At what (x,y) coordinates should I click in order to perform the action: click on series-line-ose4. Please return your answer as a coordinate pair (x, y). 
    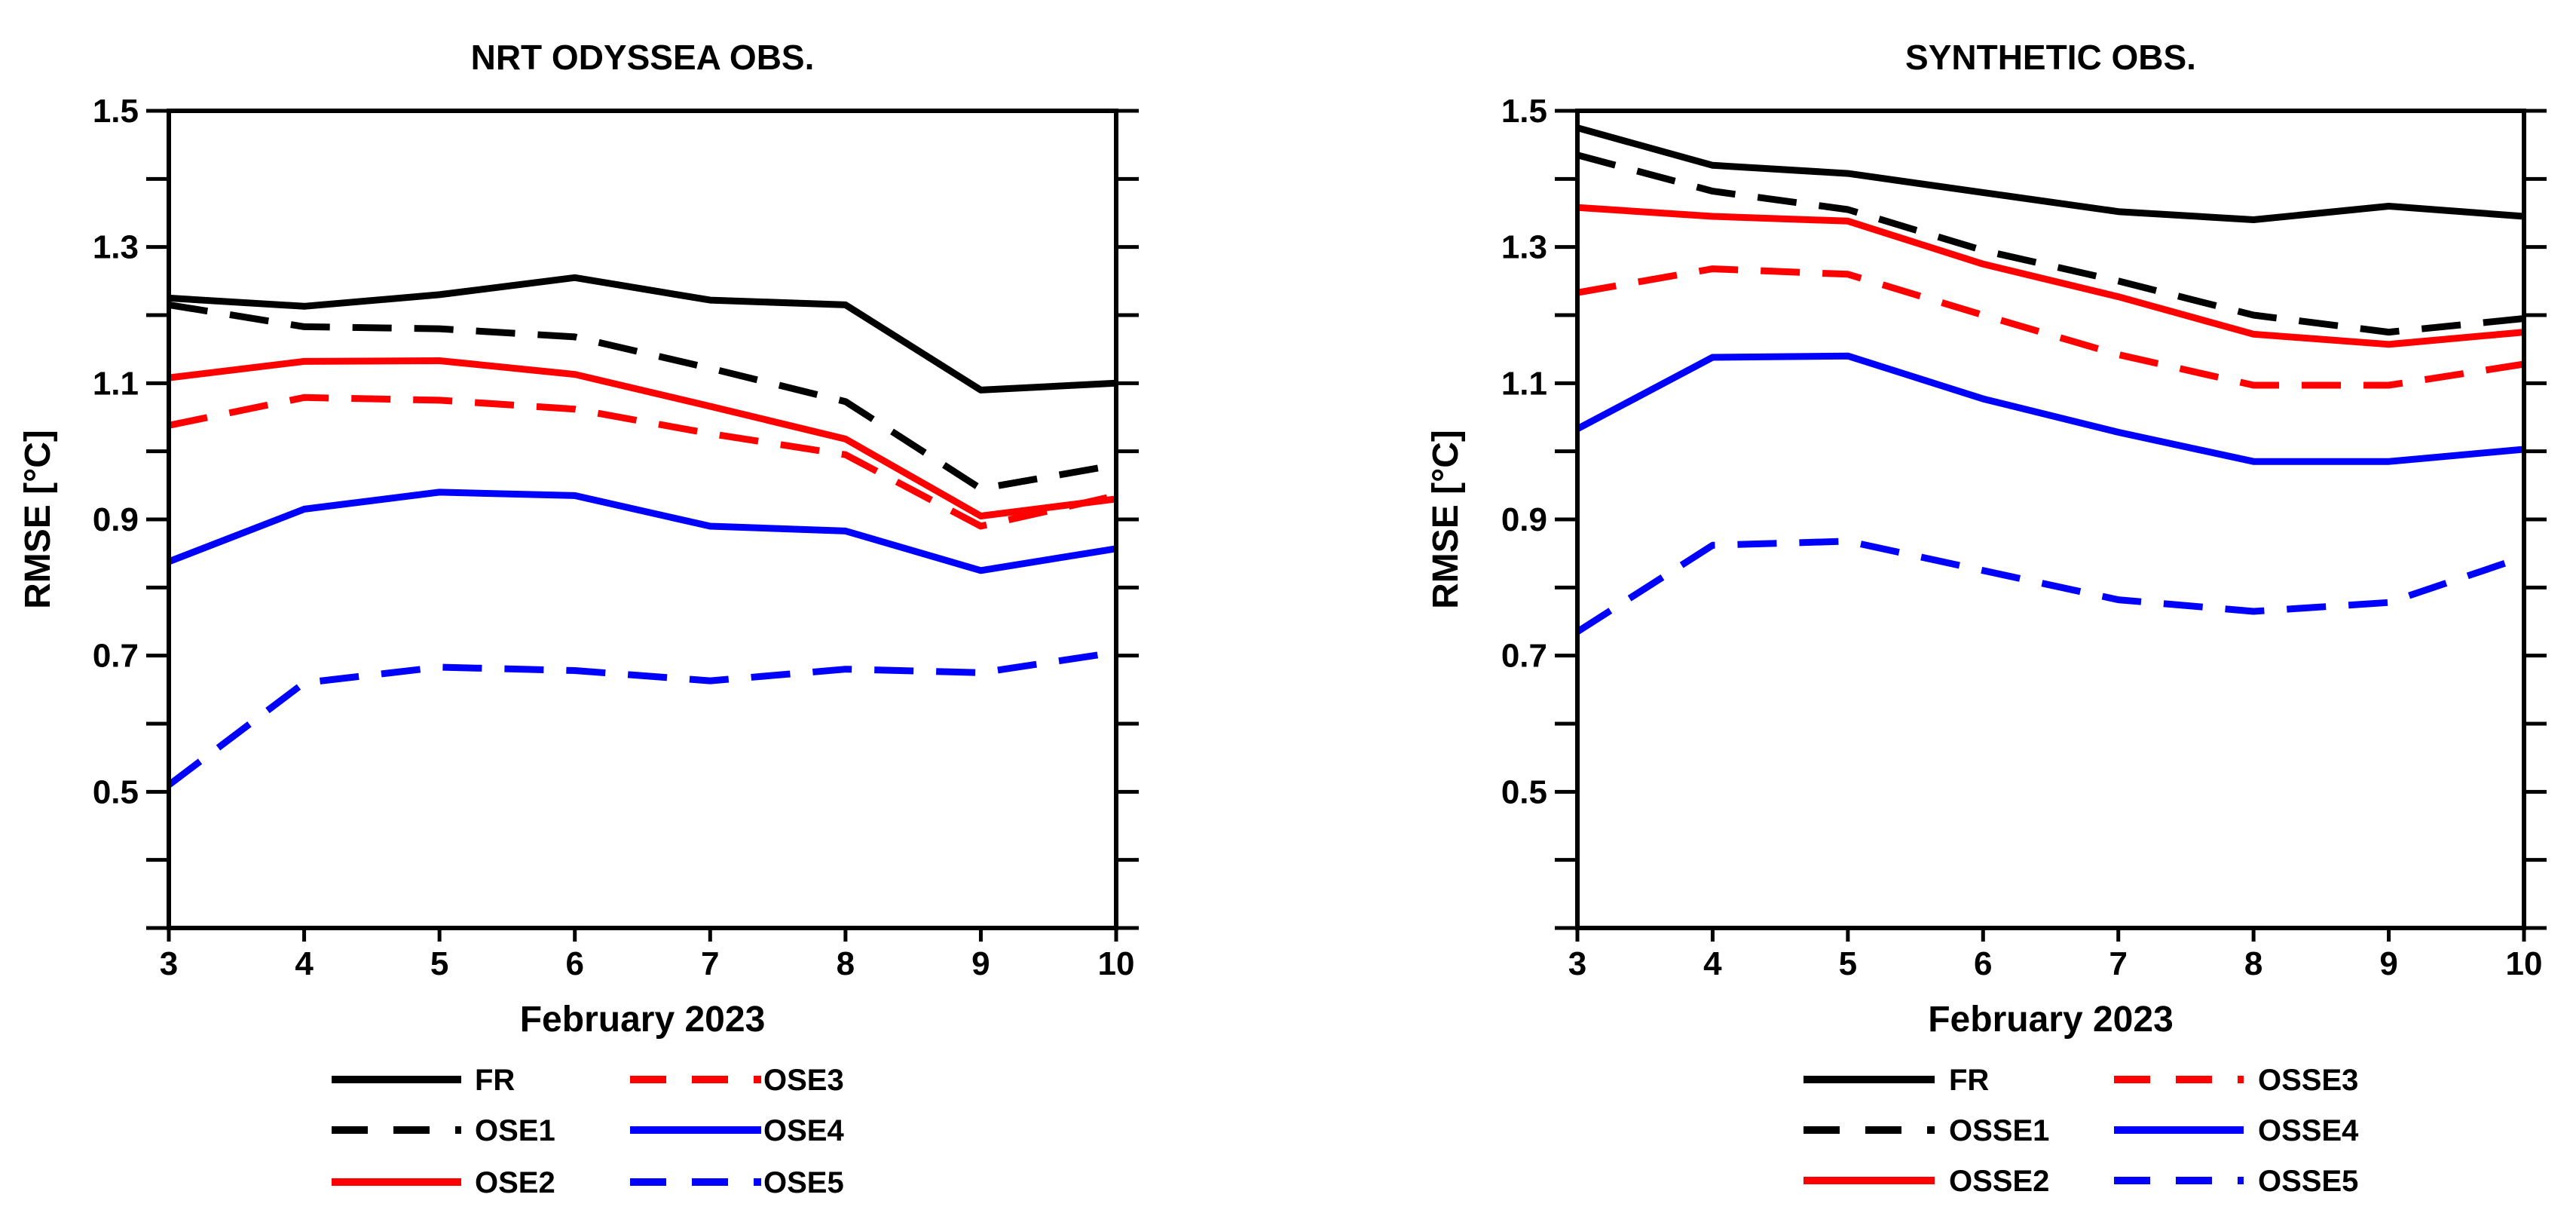
    Looking at the image, I should click on (642, 531).